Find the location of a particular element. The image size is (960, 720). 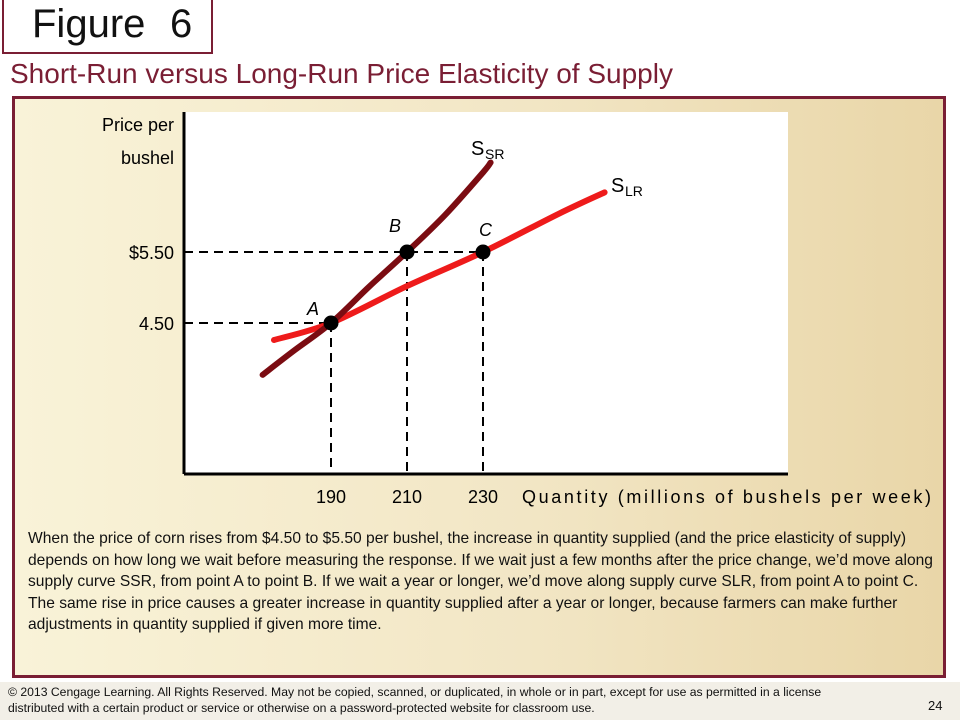

figure-number: 6 is located at coordinates (181, 24).